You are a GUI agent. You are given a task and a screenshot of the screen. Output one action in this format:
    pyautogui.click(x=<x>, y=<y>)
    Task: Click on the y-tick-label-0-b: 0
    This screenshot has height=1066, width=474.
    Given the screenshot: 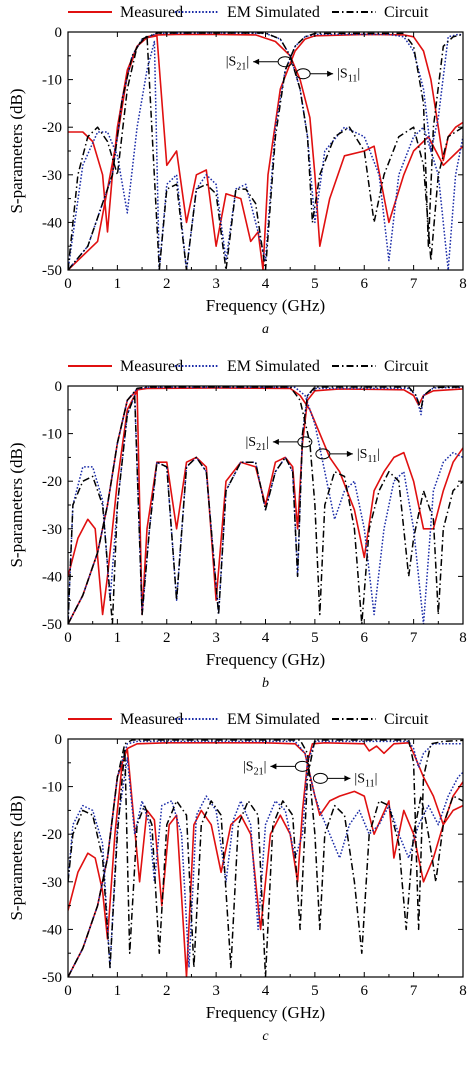 What is the action you would take?
    pyautogui.click(x=59, y=387)
    